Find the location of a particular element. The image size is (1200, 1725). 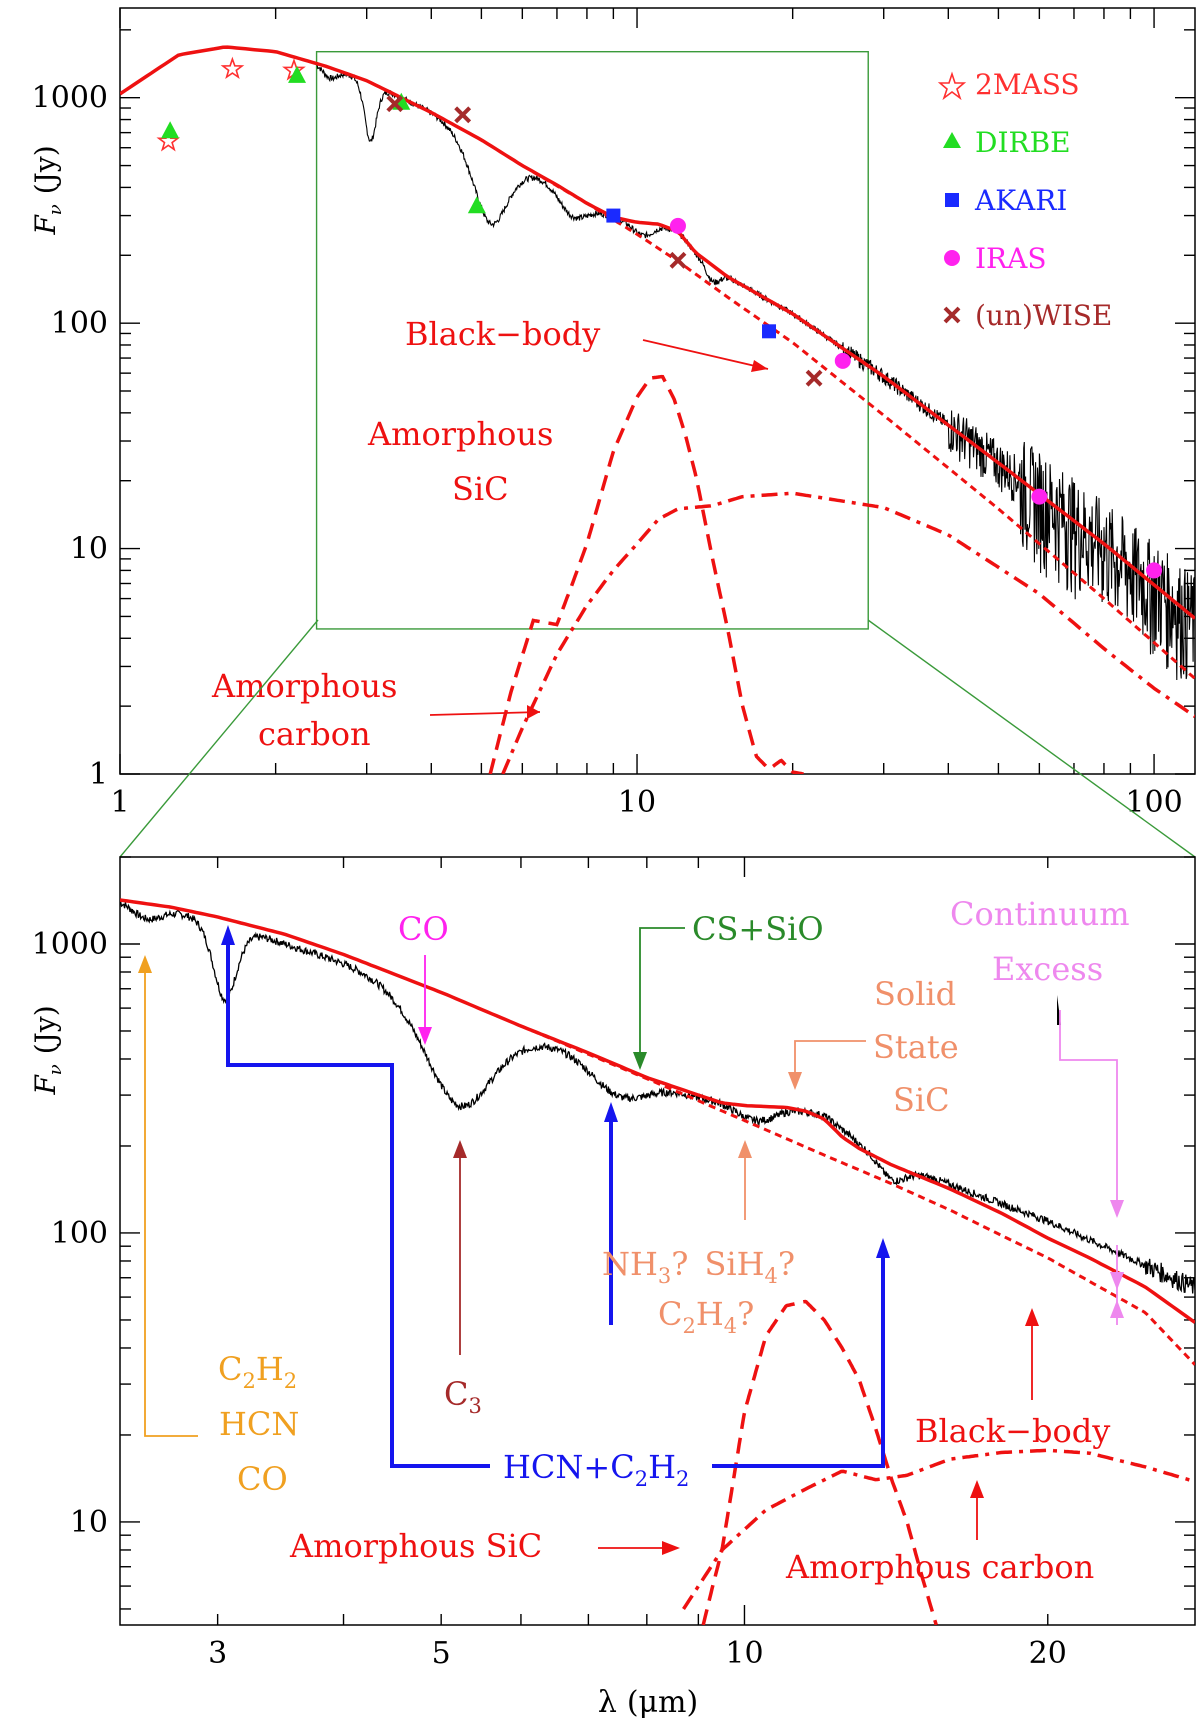

legend-label-dirbe: DIRBE is located at coordinates (1023, 142).